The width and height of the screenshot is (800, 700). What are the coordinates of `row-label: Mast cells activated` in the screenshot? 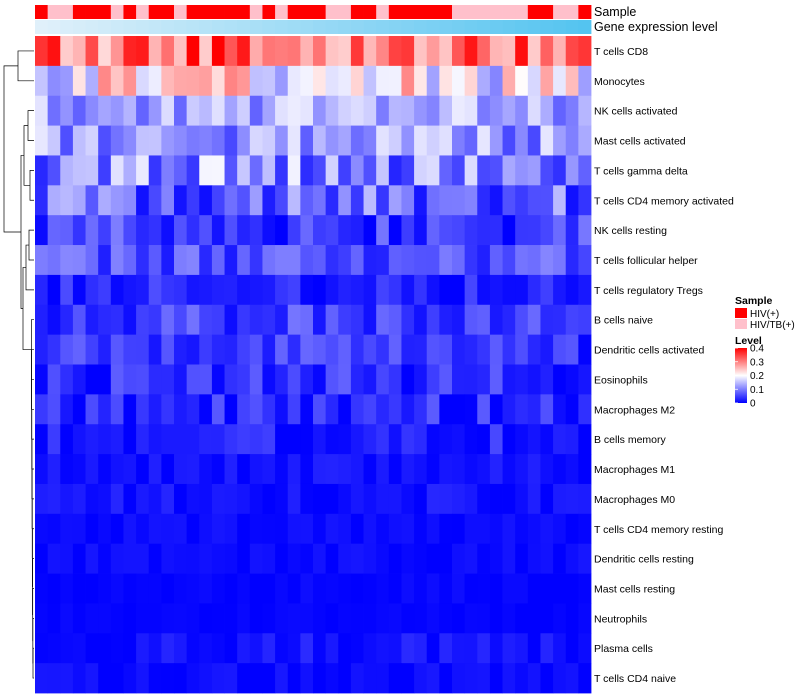 It's located at (640, 142).